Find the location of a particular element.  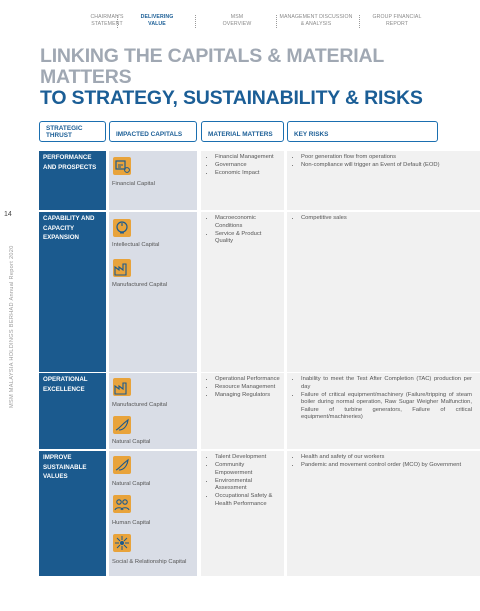

strategic-thrust-cell: PERFORMANCE AND PROSPECTS is located at coordinates (72, 180).